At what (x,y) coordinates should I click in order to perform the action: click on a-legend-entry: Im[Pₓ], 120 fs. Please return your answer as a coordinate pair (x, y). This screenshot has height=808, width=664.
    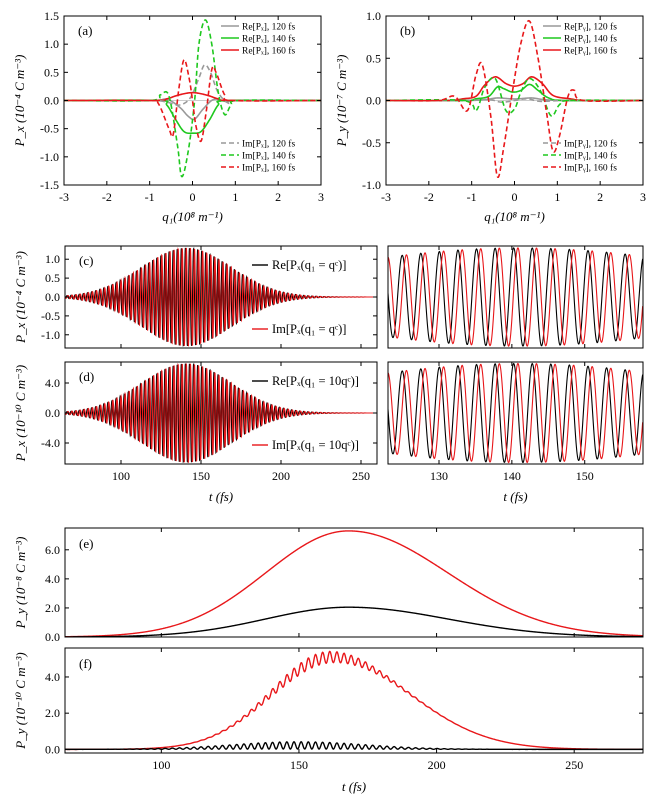
    Looking at the image, I should click on (268, 144).